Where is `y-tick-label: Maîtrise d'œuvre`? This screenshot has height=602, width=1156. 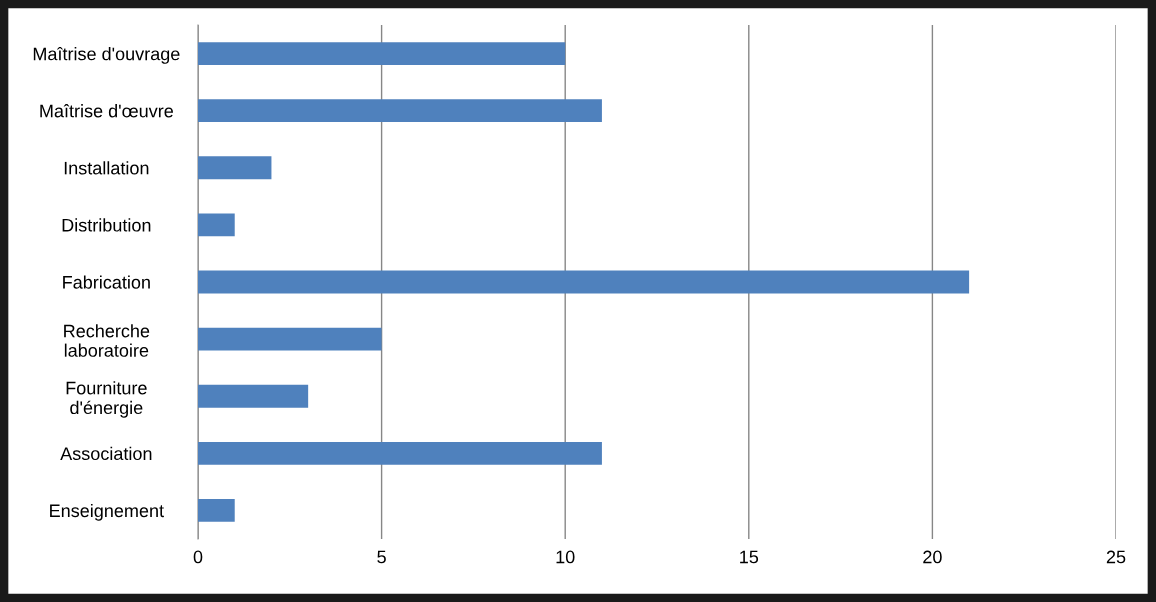 y-tick-label: Maîtrise d'œuvre is located at coordinates (106, 111).